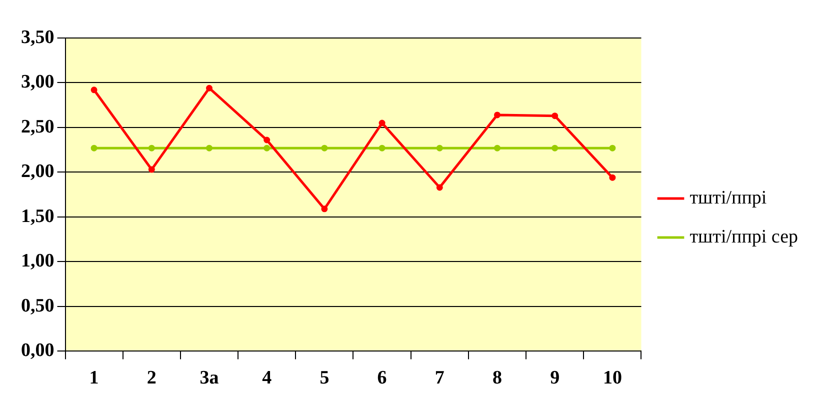  What do you see at coordinates (37, 171) in the screenshot?
I see `y-tick-label: 2,00` at bounding box center [37, 171].